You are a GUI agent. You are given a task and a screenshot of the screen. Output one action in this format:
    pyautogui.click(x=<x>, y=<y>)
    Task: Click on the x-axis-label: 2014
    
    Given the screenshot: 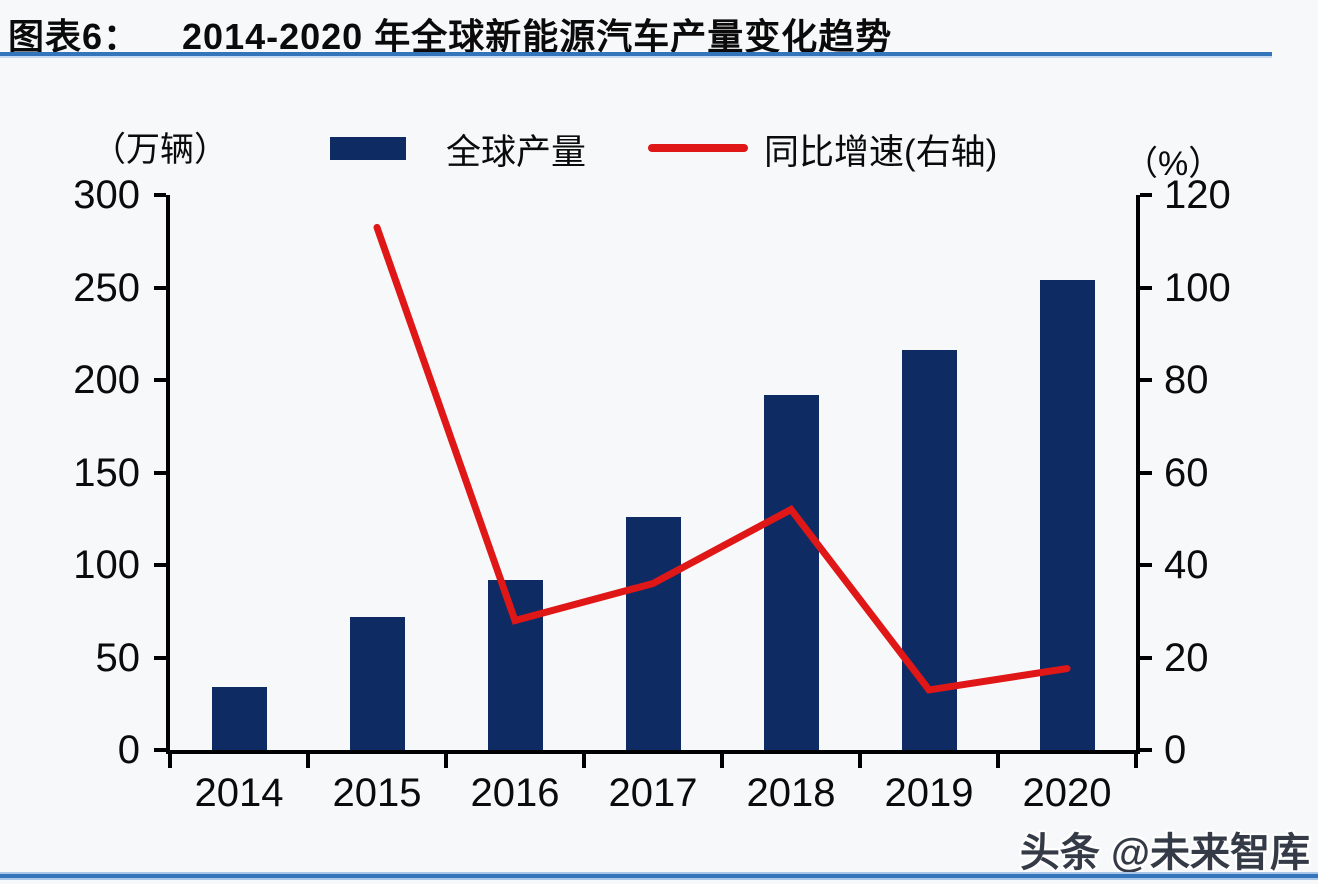 What is the action you would take?
    pyautogui.click(x=239, y=793)
    